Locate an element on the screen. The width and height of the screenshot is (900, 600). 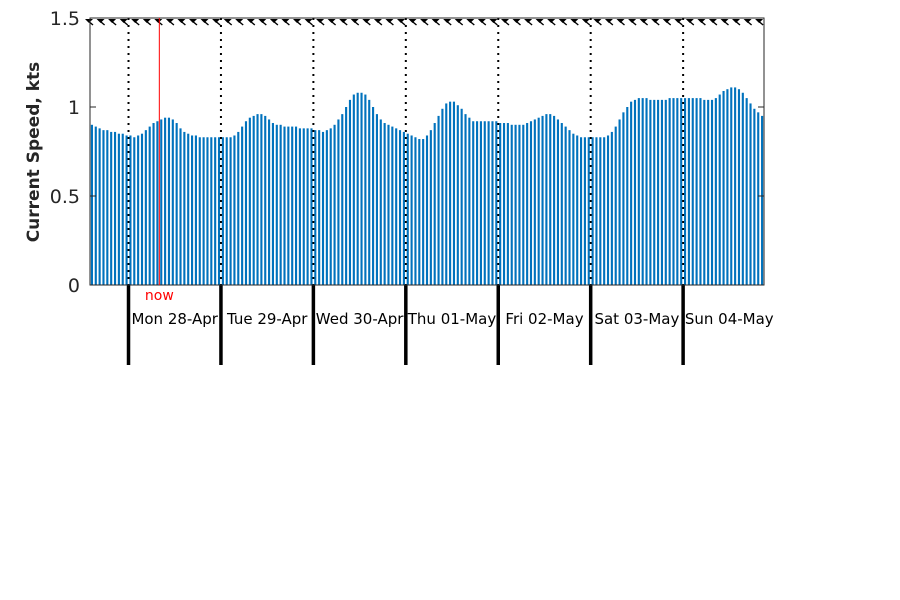
now-marker: now is located at coordinates (159, 161).